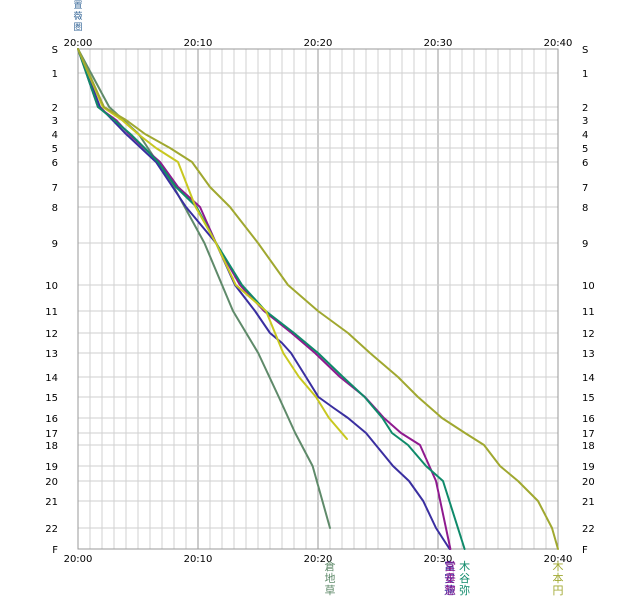 The width and height of the screenshot is (633, 600). What do you see at coordinates (51, 419) in the screenshot?
I see `station-label-left: 16` at bounding box center [51, 419].